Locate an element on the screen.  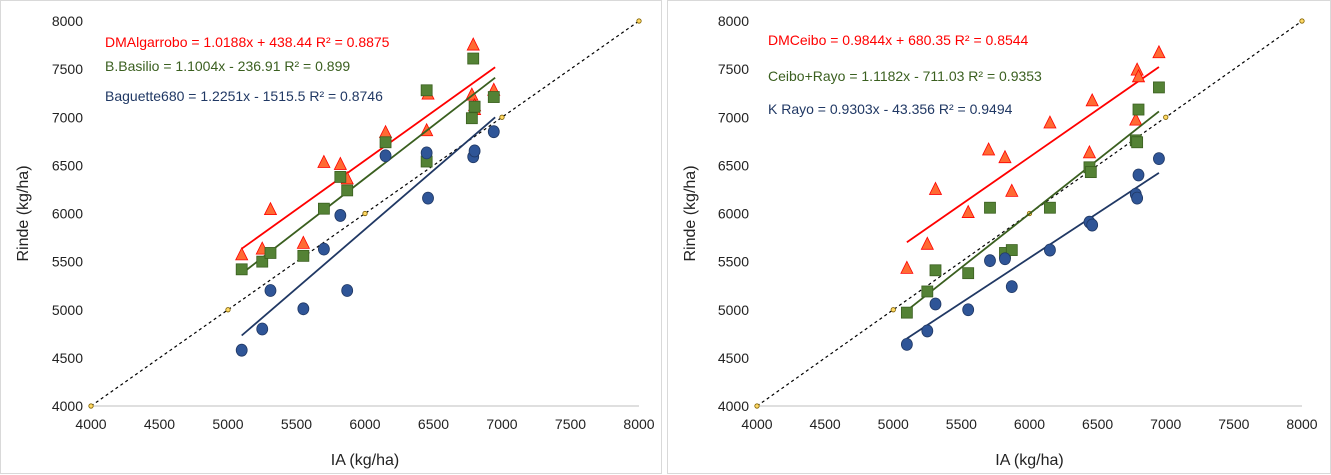
y-axis-title: Rinde (kg/ha) is located at coordinates (23, 213).